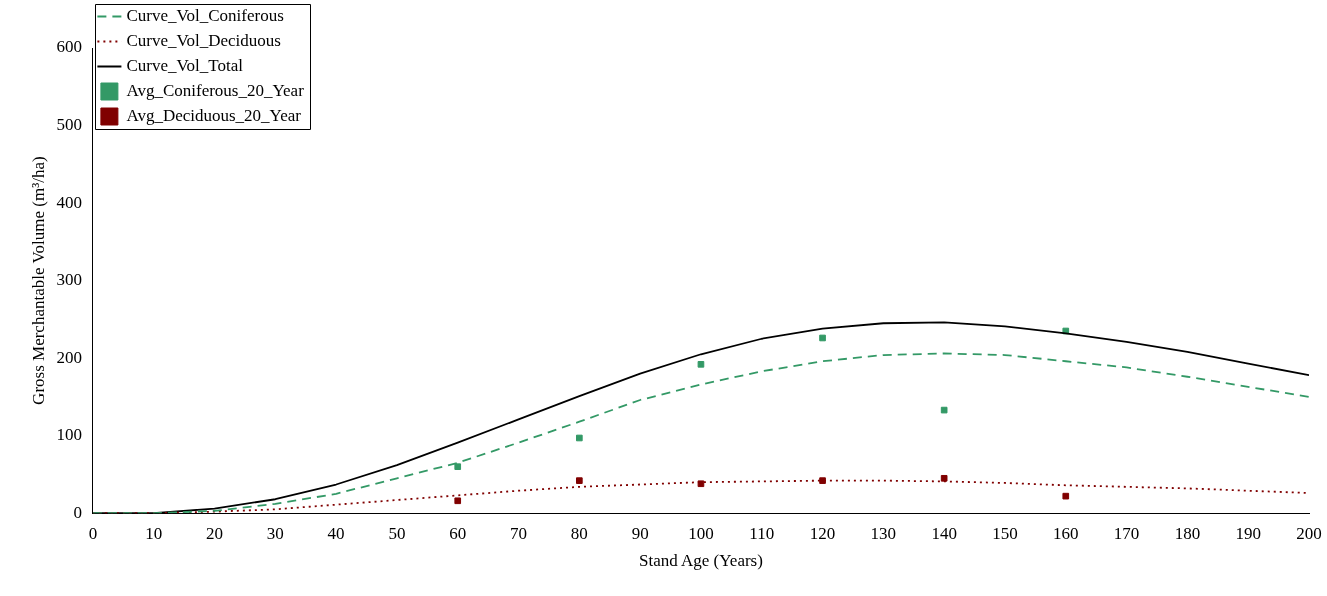  Describe the element at coordinates (1309, 533) in the screenshot. I see `x-tick-label: 200` at that location.